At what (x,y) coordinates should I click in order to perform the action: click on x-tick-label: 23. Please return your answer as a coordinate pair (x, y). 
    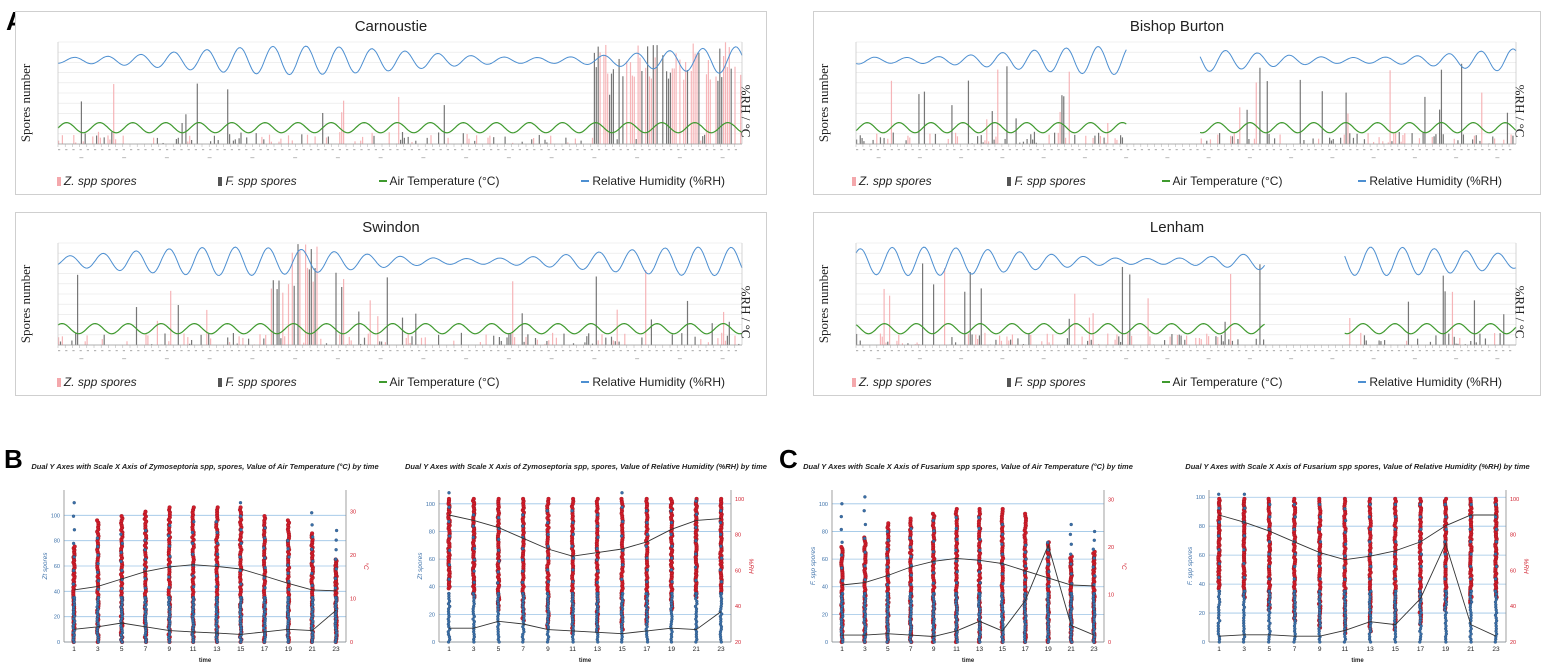
    Looking at the image, I should click on (721, 649).